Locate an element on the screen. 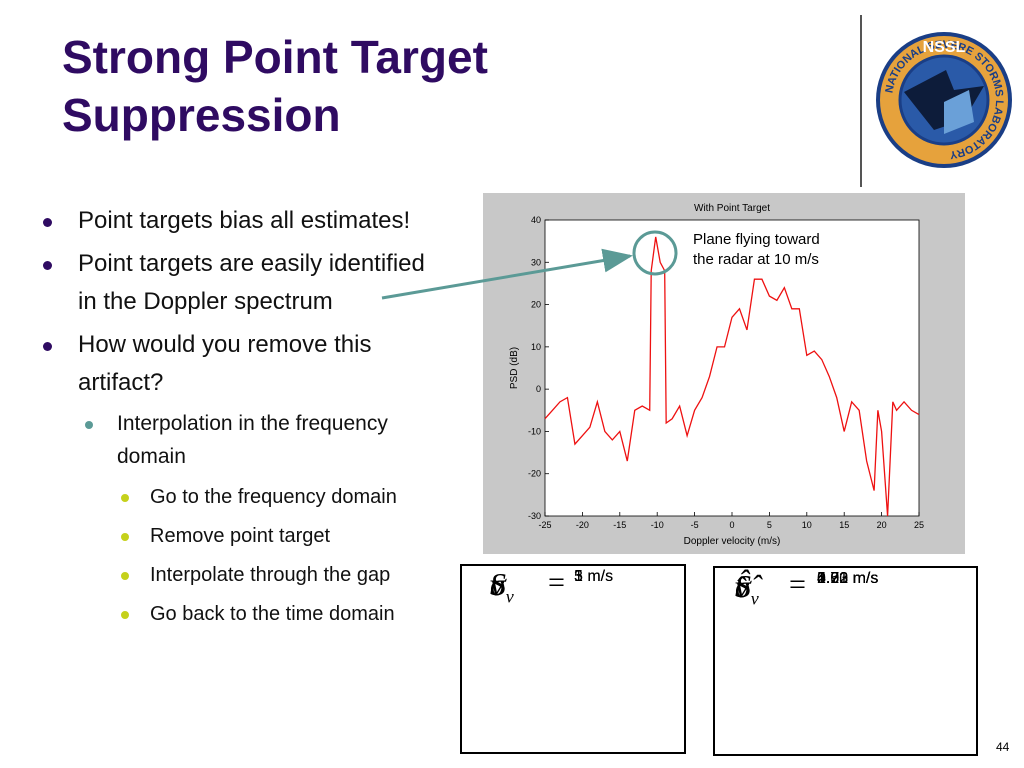 This screenshot has width=1024, height=768. estimate-value: 5.23 m/s is located at coordinates (848, 578).